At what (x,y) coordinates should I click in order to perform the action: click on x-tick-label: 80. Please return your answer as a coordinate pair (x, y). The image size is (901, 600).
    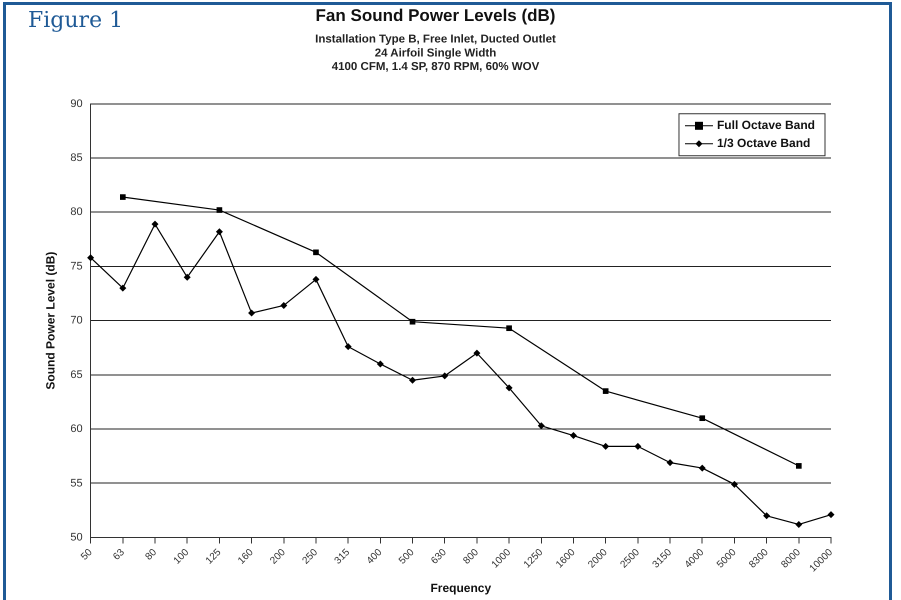
    Looking at the image, I should click on (151, 554).